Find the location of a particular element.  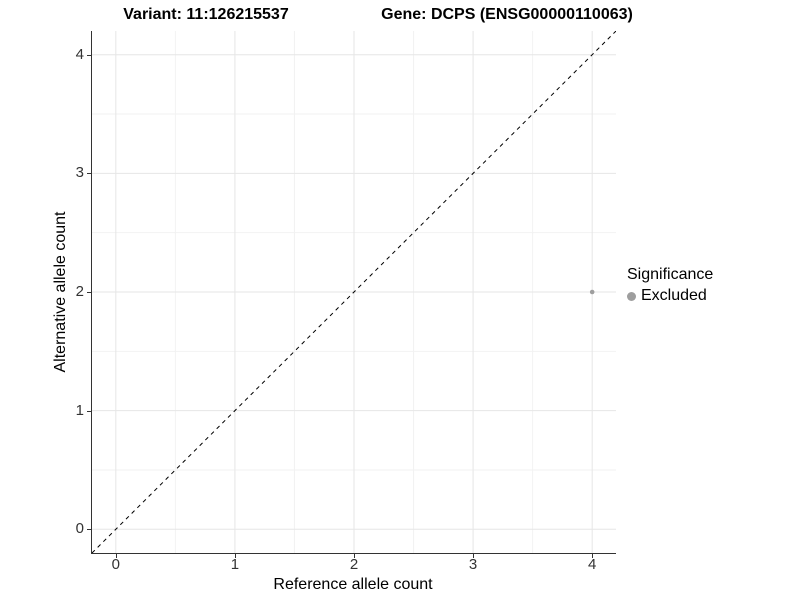

x-tick-label: 1 is located at coordinates (235, 564).